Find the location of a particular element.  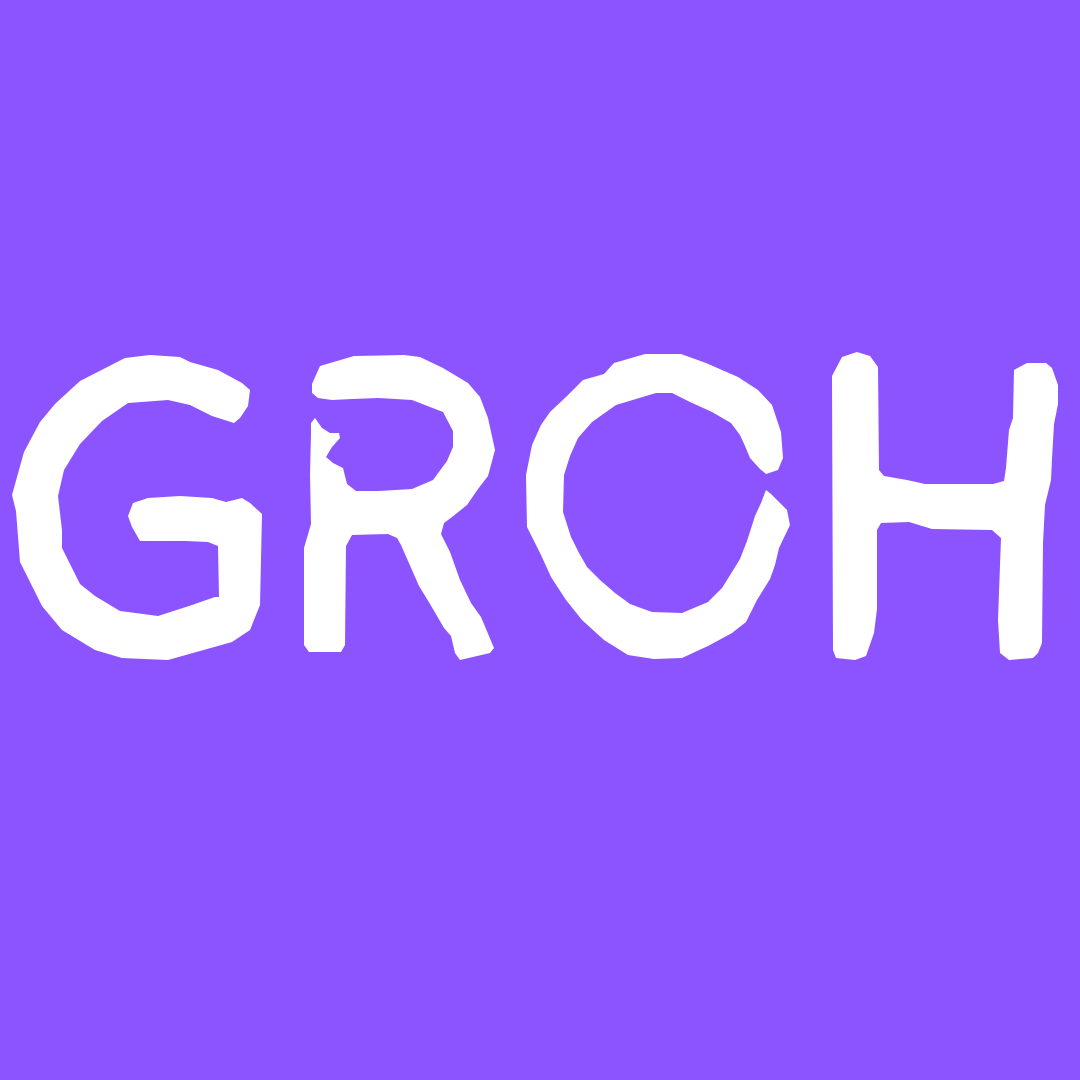

letter-h is located at coordinates (945, 506).